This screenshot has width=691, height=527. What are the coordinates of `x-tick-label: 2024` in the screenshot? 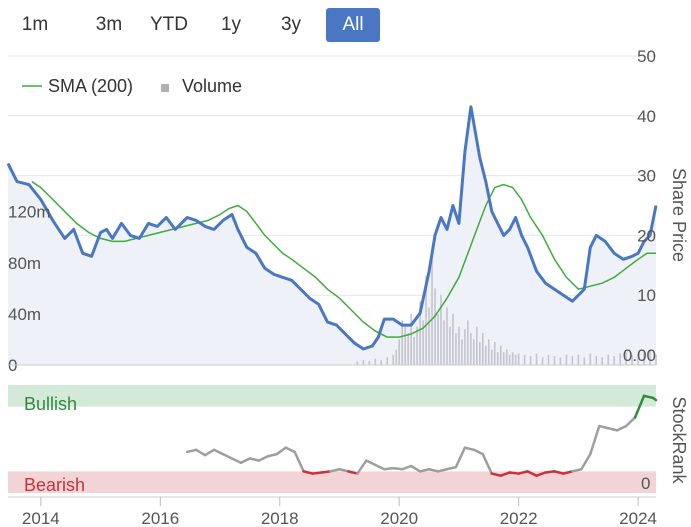 It's located at (638, 518).